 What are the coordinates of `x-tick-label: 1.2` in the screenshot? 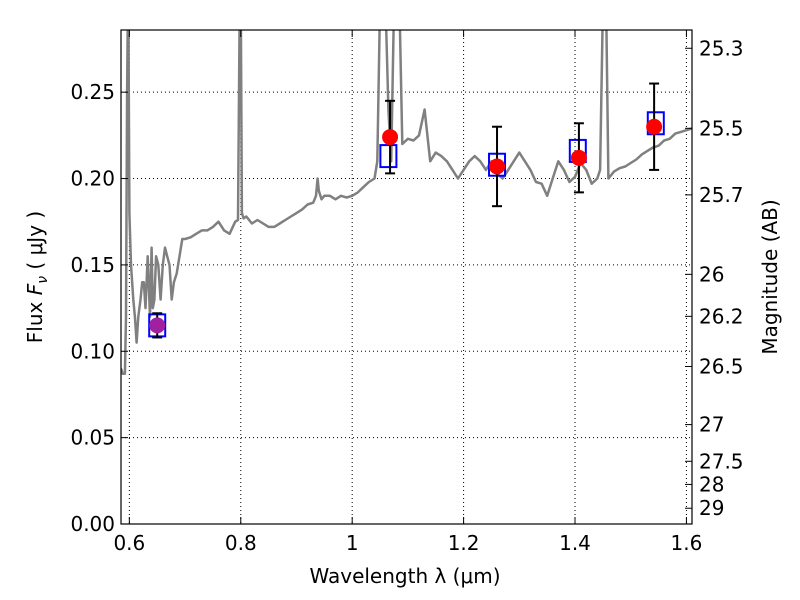 It's located at (464, 543).